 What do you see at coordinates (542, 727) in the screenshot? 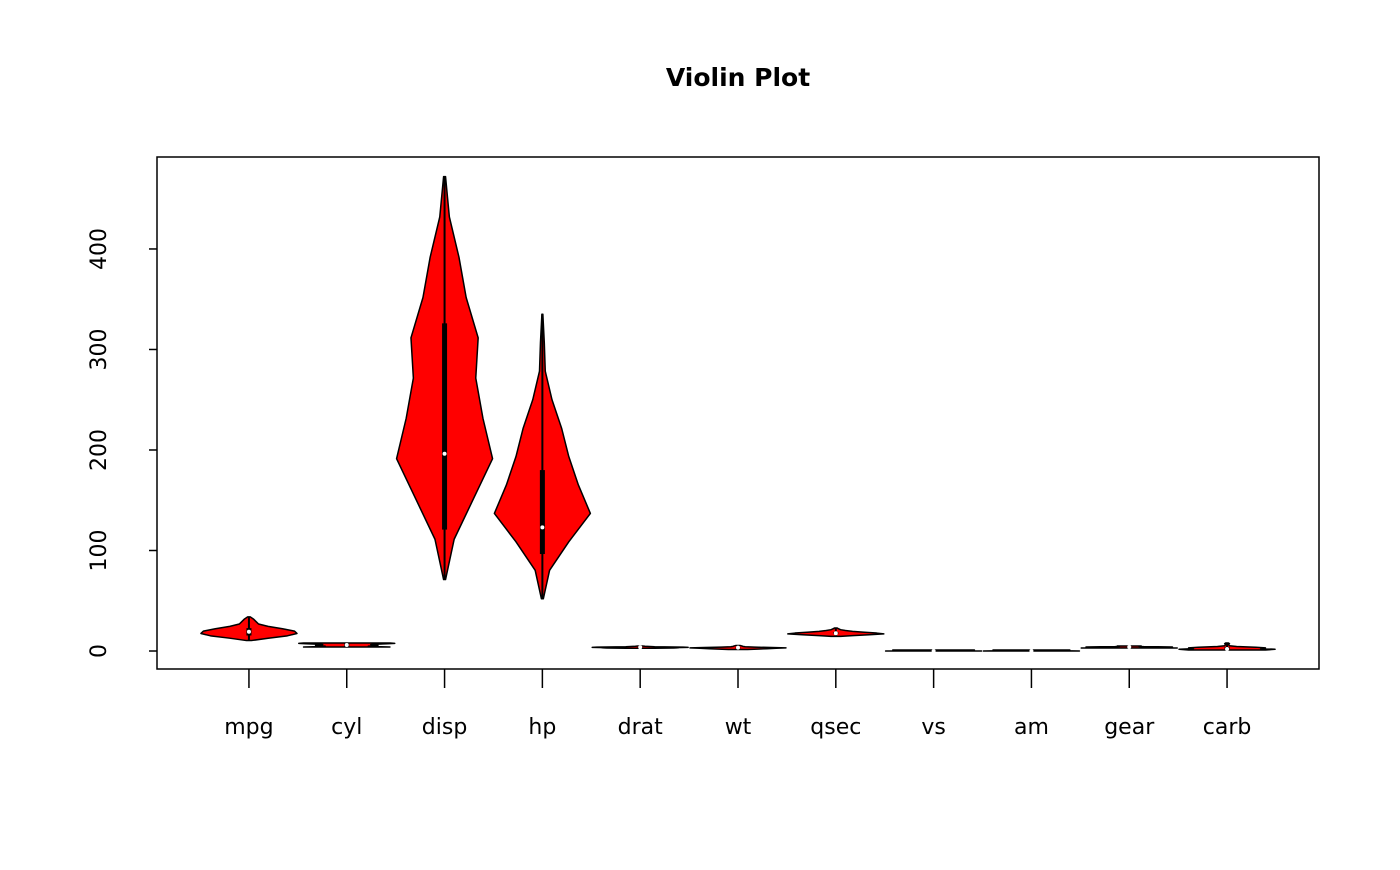
I see `x-tick-label: hp` at bounding box center [542, 727].